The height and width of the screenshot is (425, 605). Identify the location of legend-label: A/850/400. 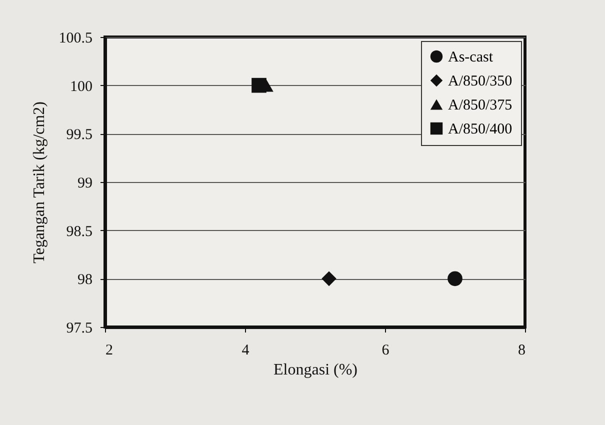
(480, 130).